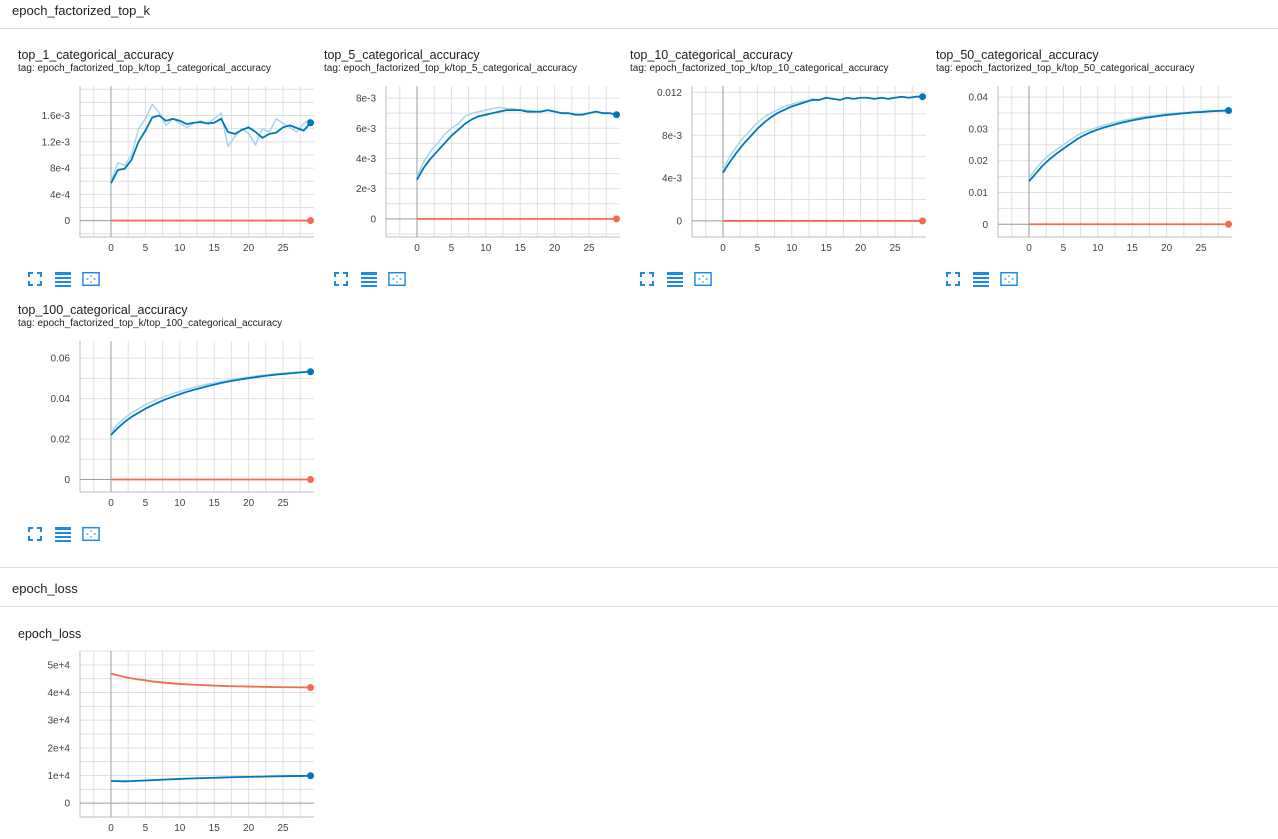 This screenshot has width=1278, height=839. Describe the element at coordinates (60, 169) in the screenshot. I see `y-tick-label: 8e-4` at that location.